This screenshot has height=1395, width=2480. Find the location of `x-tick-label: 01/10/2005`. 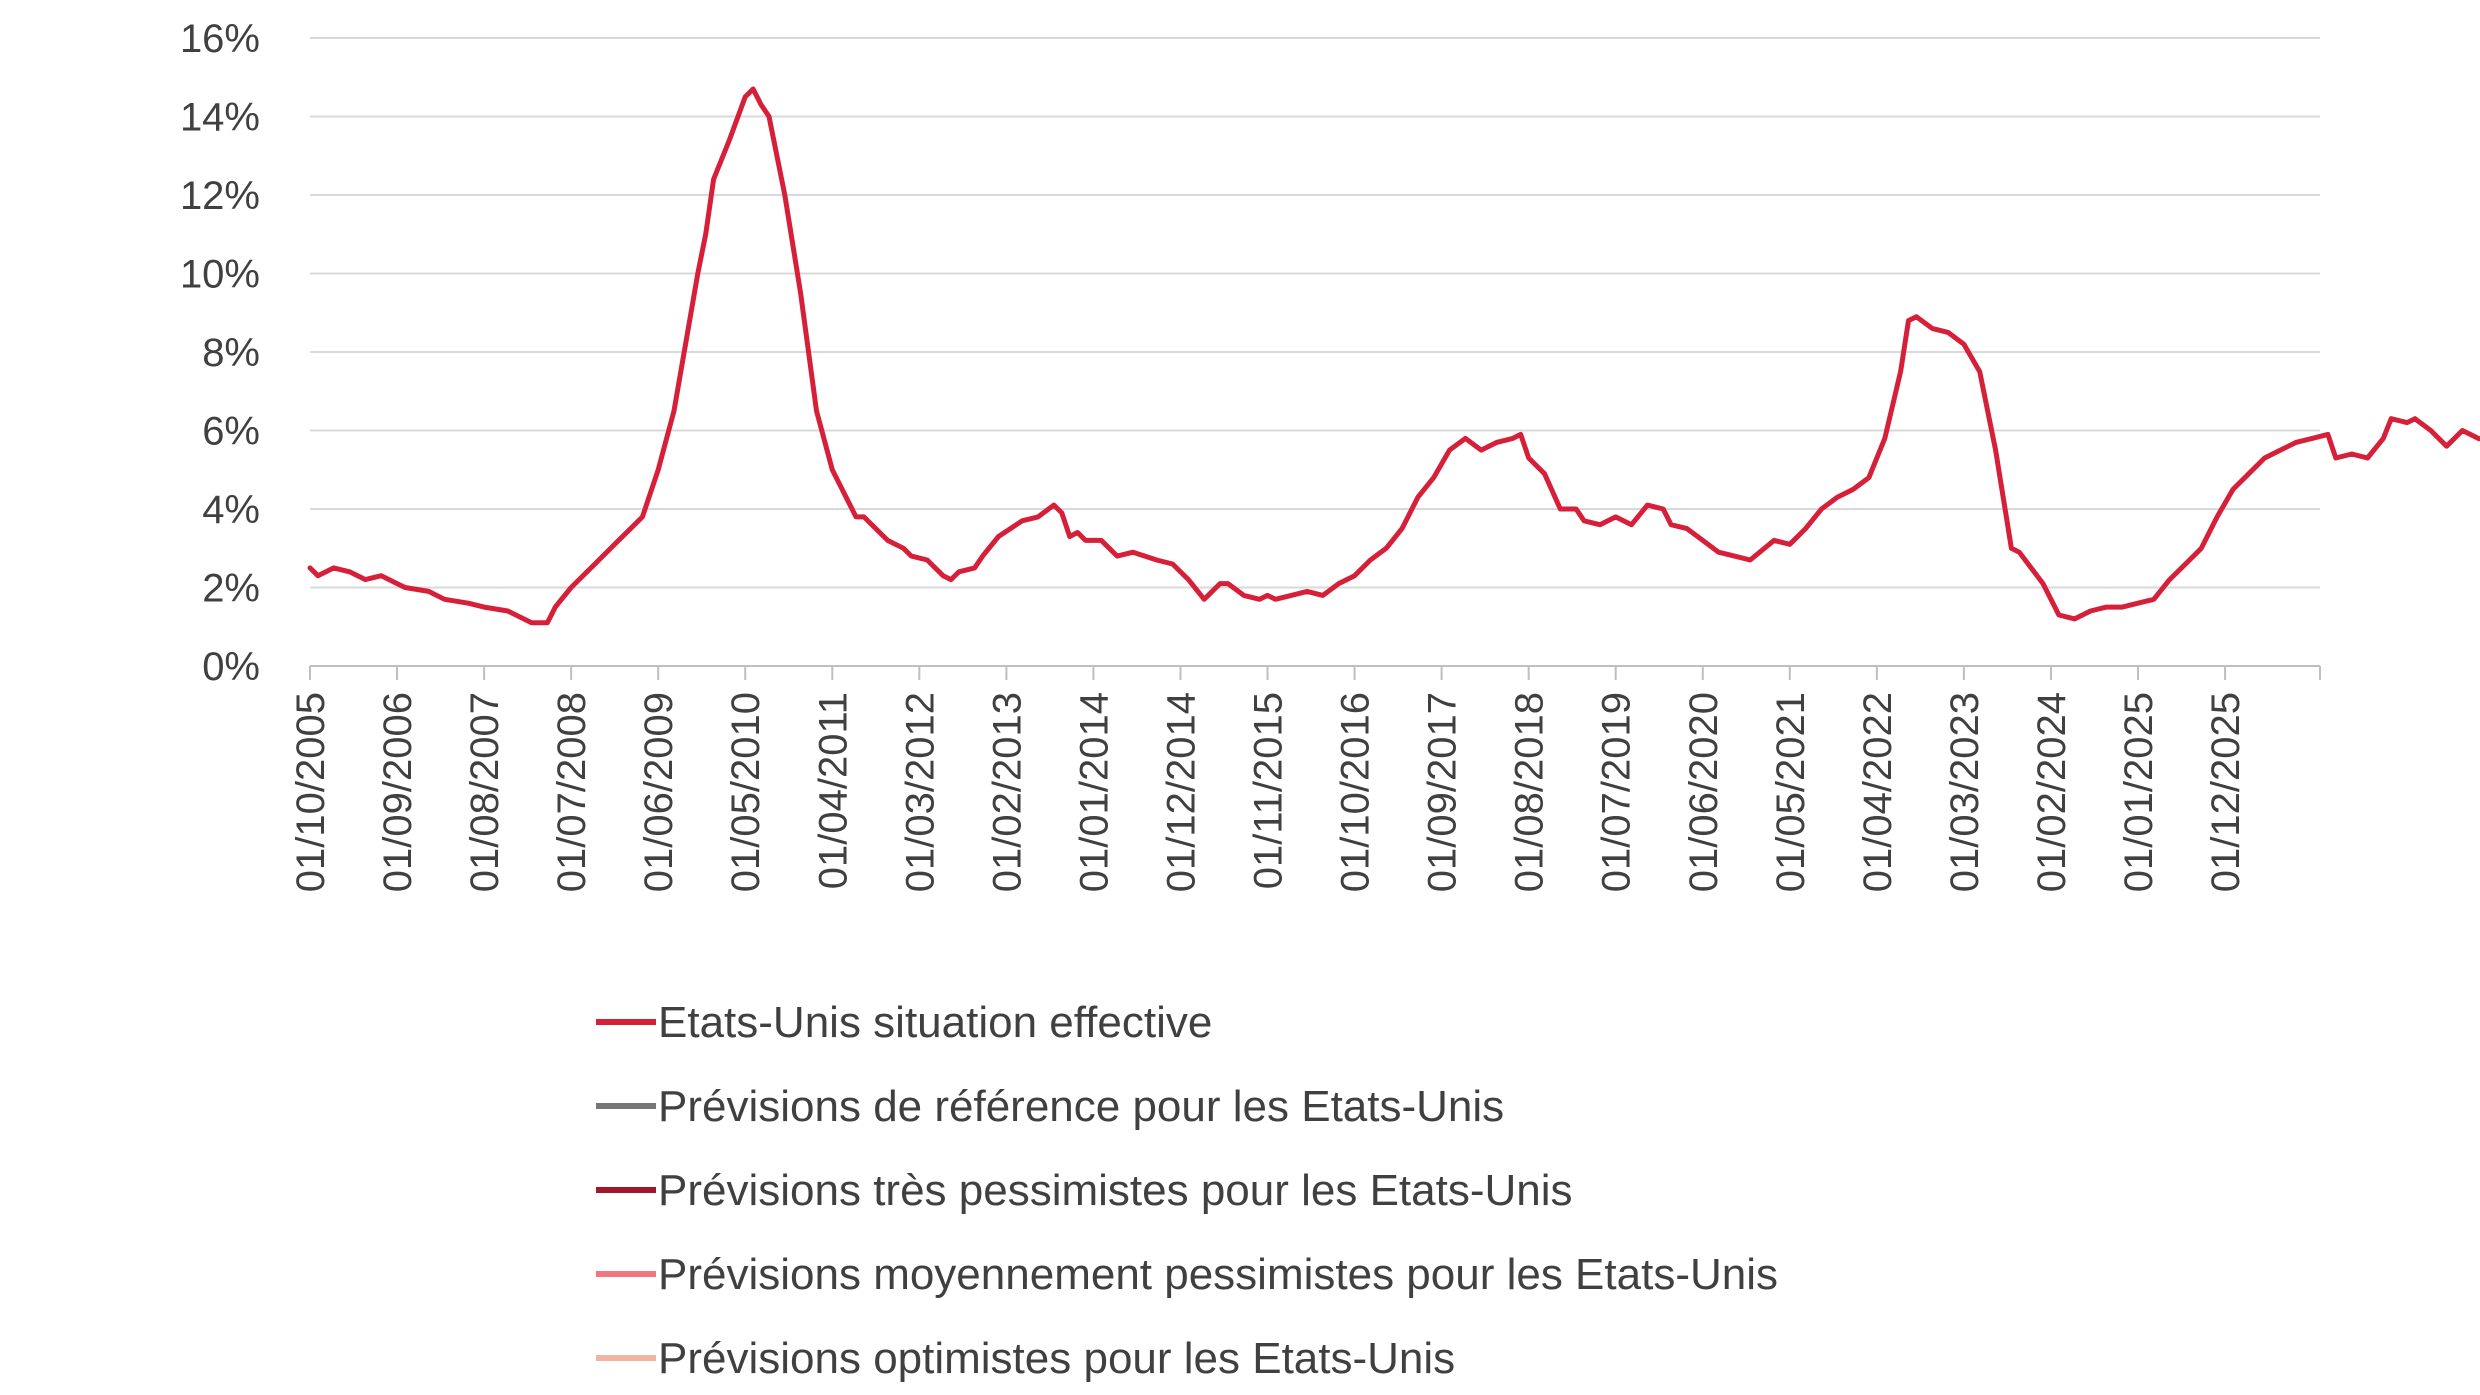

x-tick-label: 01/10/2005 is located at coordinates (311, 792).